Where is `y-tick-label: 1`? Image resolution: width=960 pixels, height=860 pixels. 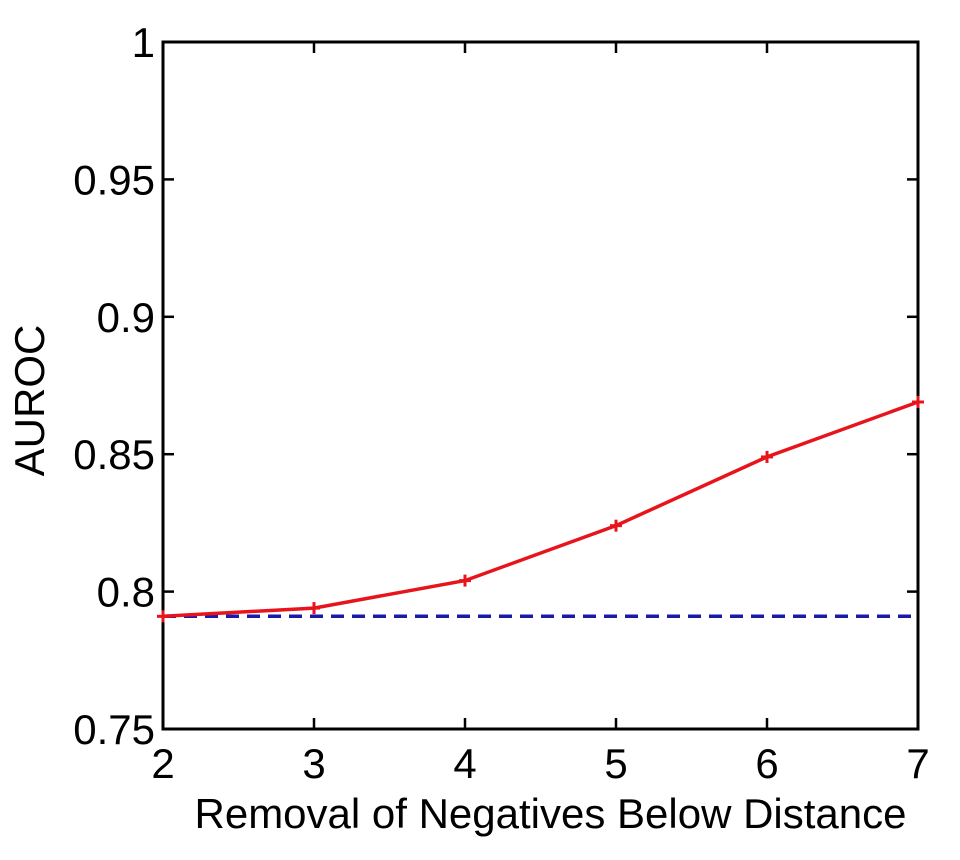
y-tick-label: 1 is located at coordinates (143, 42).